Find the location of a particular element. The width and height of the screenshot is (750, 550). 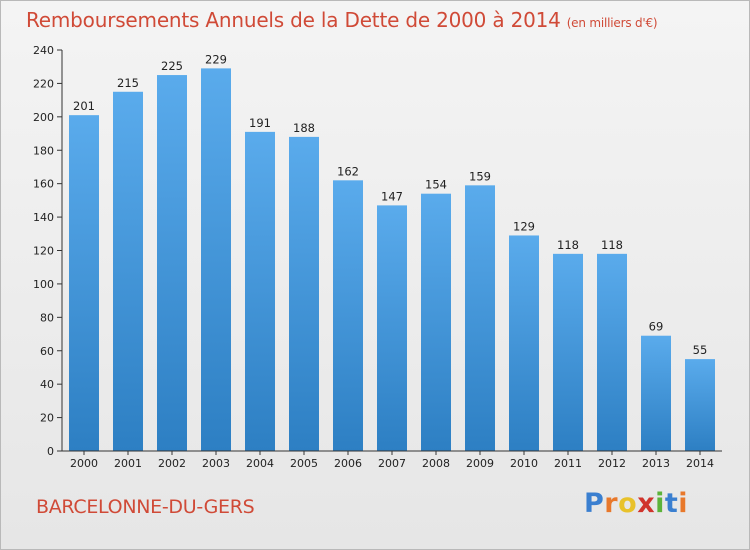

bar-2013 is located at coordinates (656, 393).